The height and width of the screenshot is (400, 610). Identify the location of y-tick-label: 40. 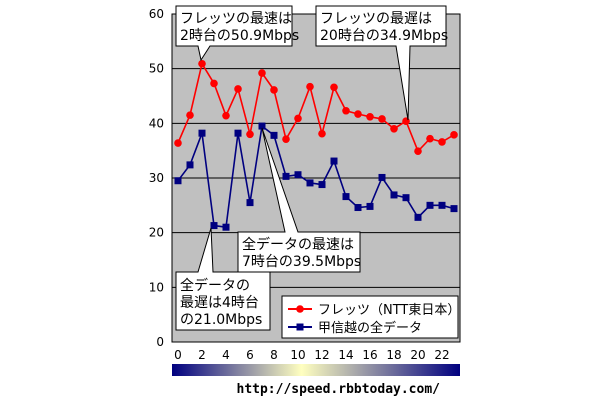
(156, 123).